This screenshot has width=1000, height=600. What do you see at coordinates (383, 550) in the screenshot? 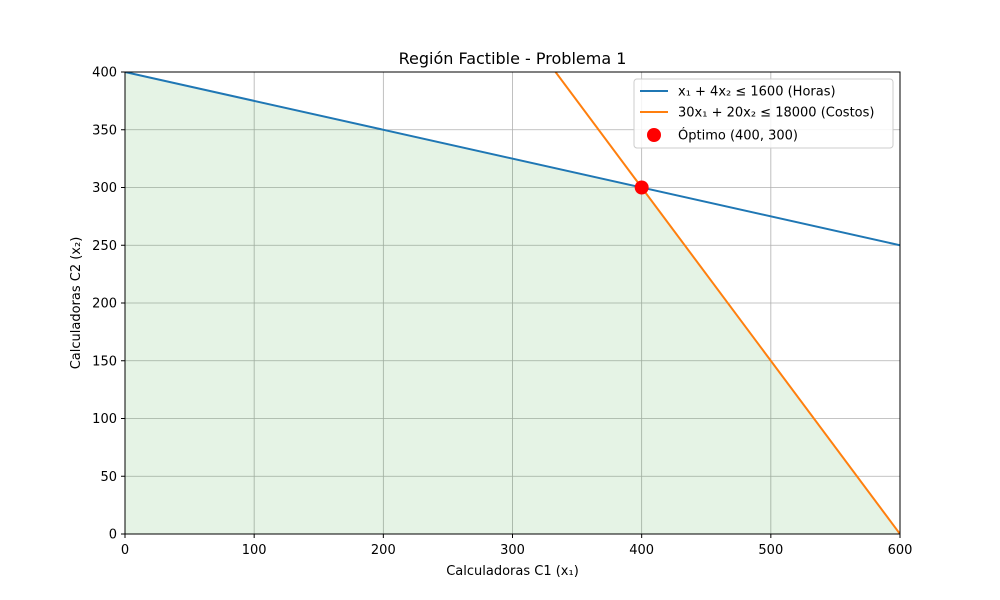
I see `x-tick-label: 200` at bounding box center [383, 550].